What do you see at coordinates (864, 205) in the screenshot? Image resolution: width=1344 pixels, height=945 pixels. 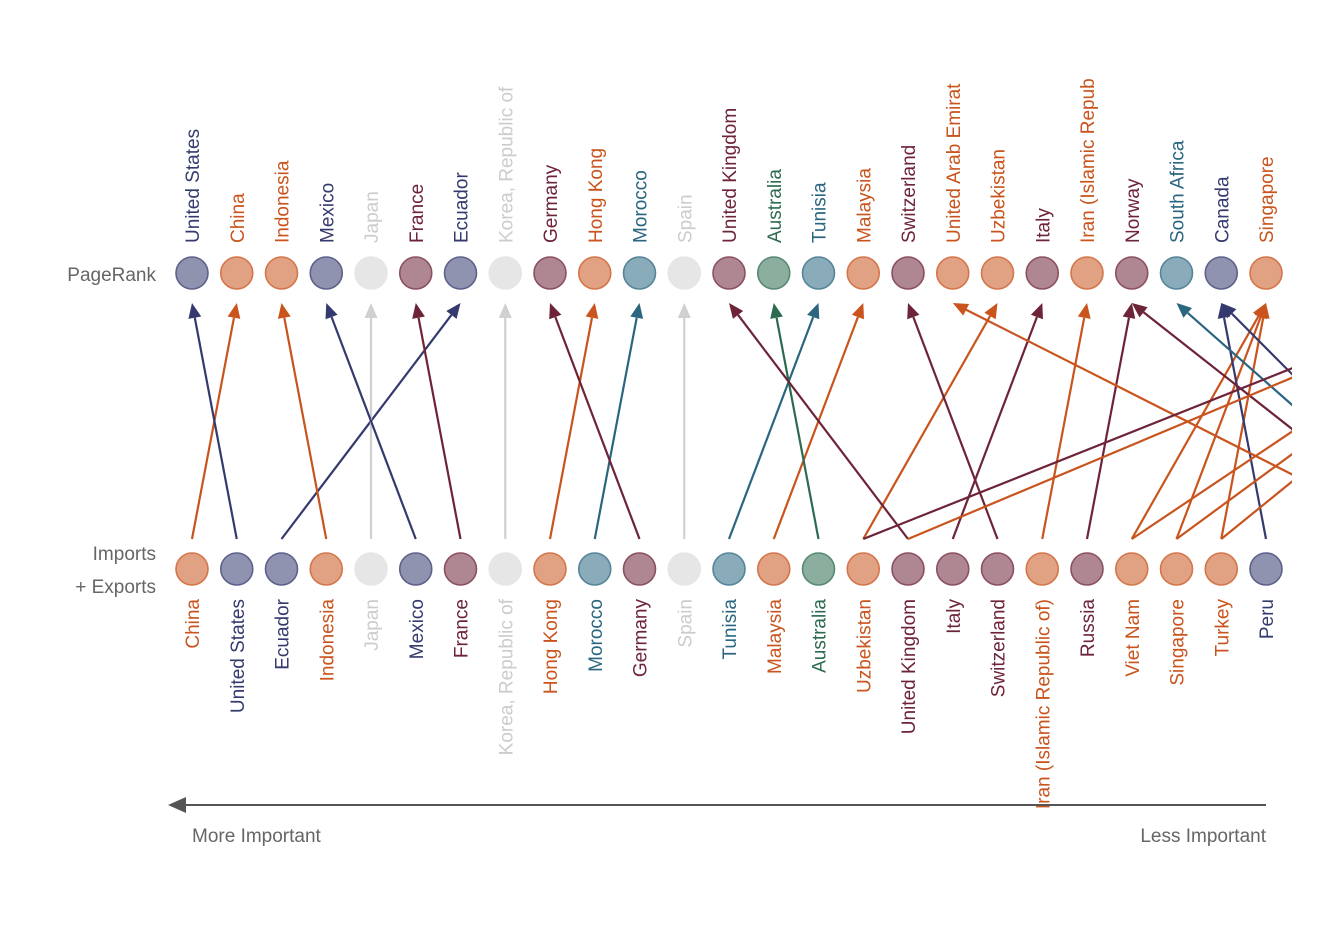 I see `pagerank-label-malaysia: Malaysia` at bounding box center [864, 205].